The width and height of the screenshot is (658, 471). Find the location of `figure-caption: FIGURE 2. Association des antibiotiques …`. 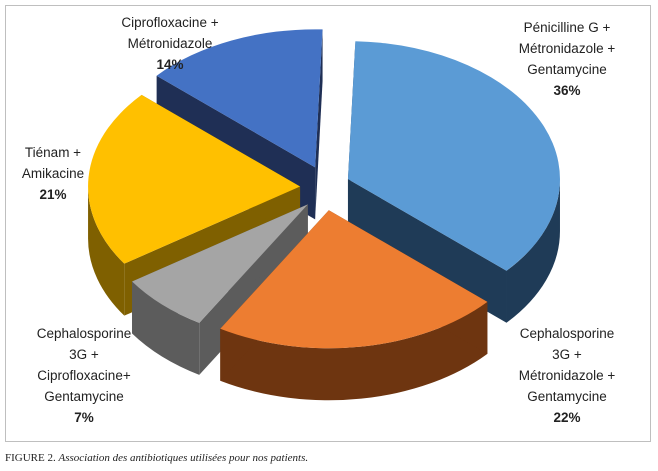

figure-caption: FIGURE 2. Association des antibiotiques … is located at coordinates (156, 458).